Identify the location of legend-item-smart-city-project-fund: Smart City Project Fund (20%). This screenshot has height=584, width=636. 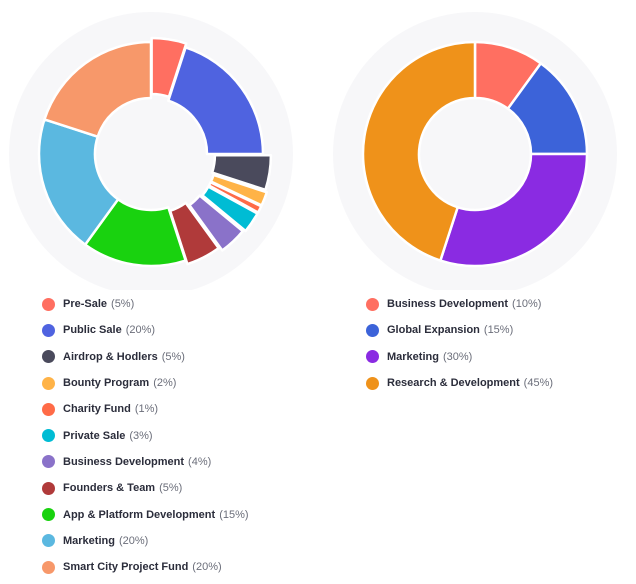
(145, 567).